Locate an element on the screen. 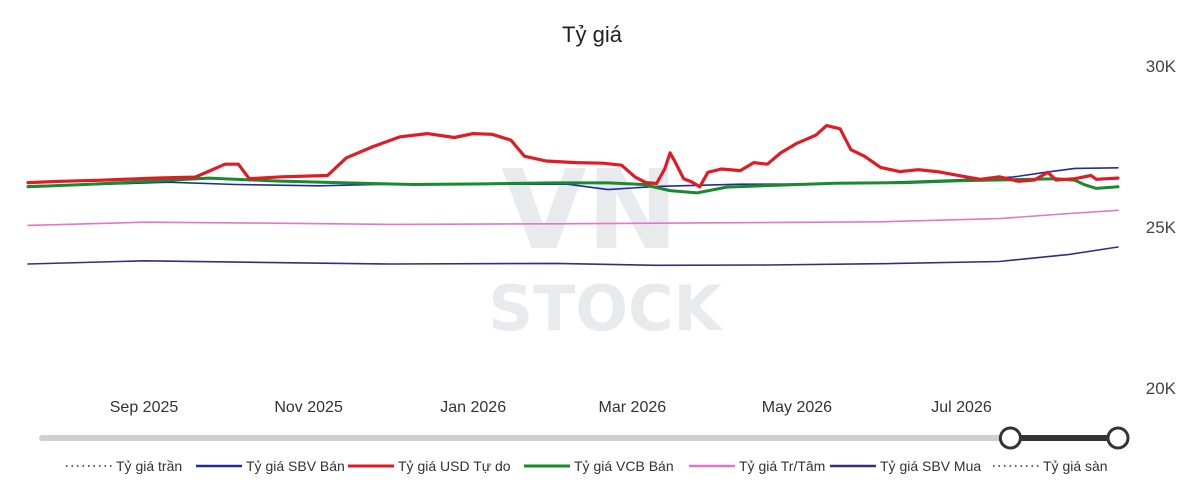 The image size is (1200, 489). legend-label: Tỷ giá Tr/Tâm is located at coordinates (782, 466).